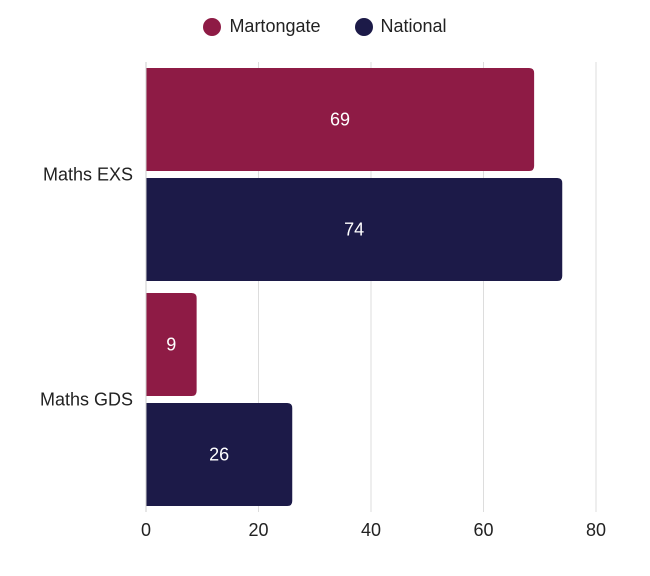  Describe the element at coordinates (371, 530) in the screenshot. I see `x-tick-label-40: 40` at that location.